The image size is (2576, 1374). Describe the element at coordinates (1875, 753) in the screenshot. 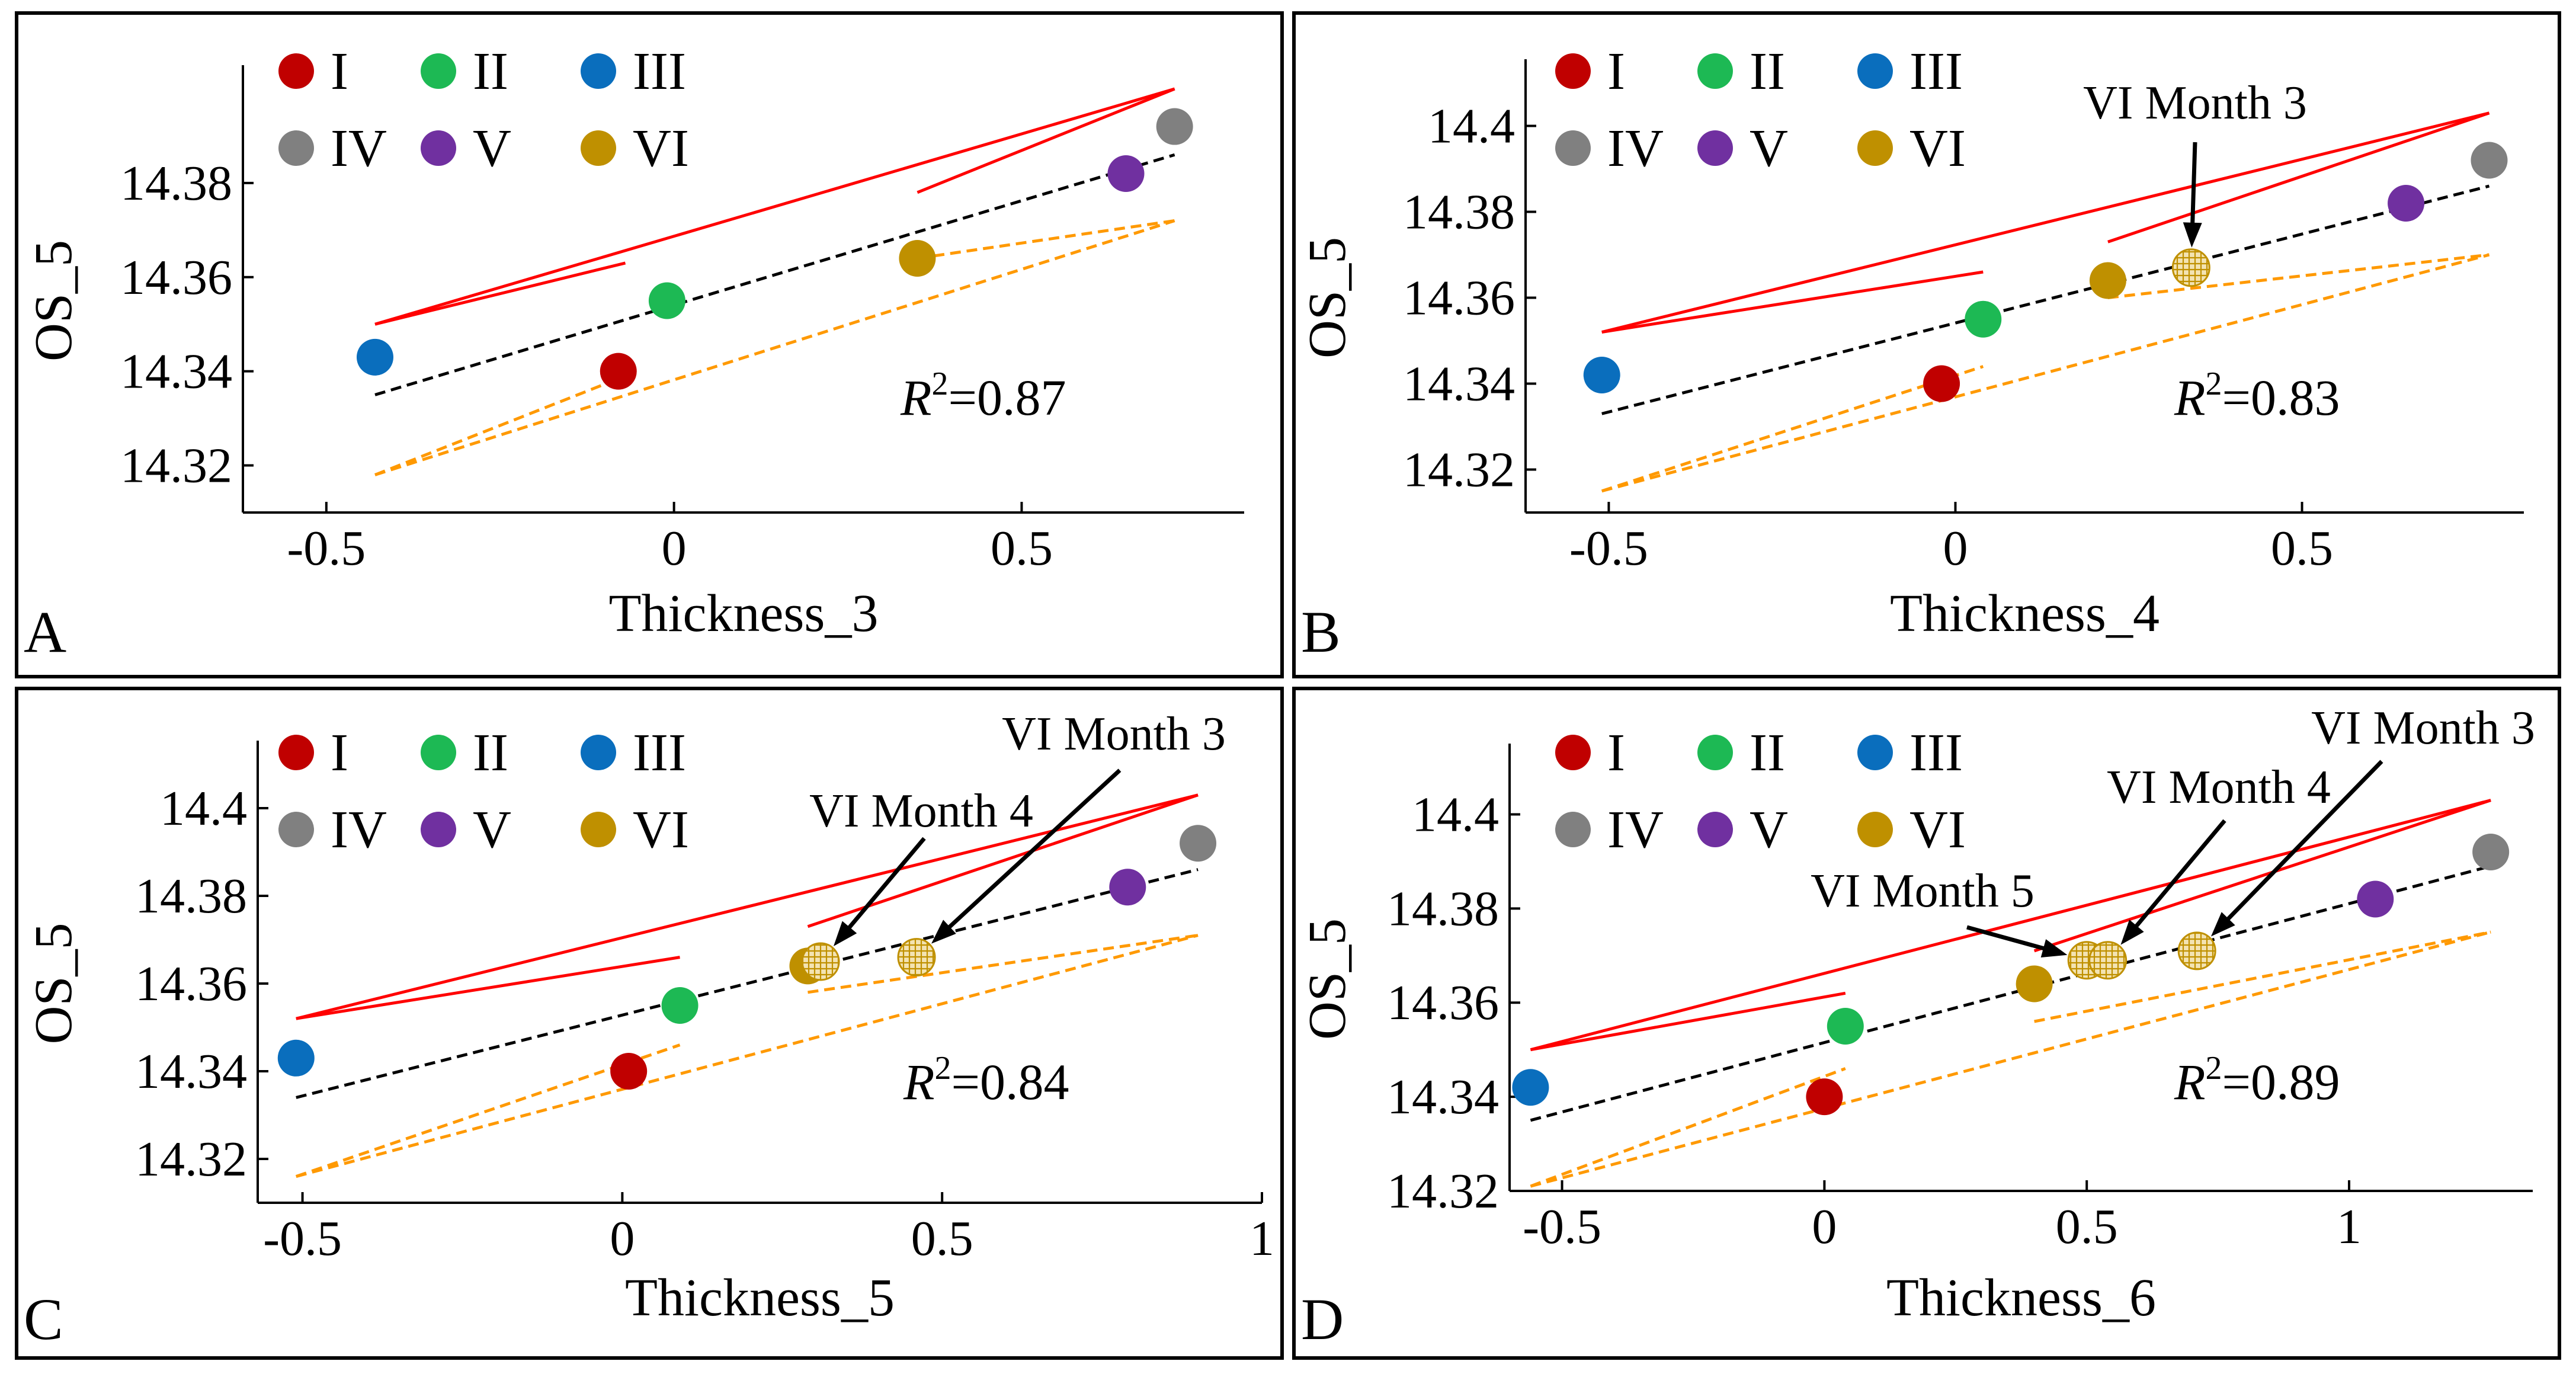

I see `legend-marker-iii` at that location.